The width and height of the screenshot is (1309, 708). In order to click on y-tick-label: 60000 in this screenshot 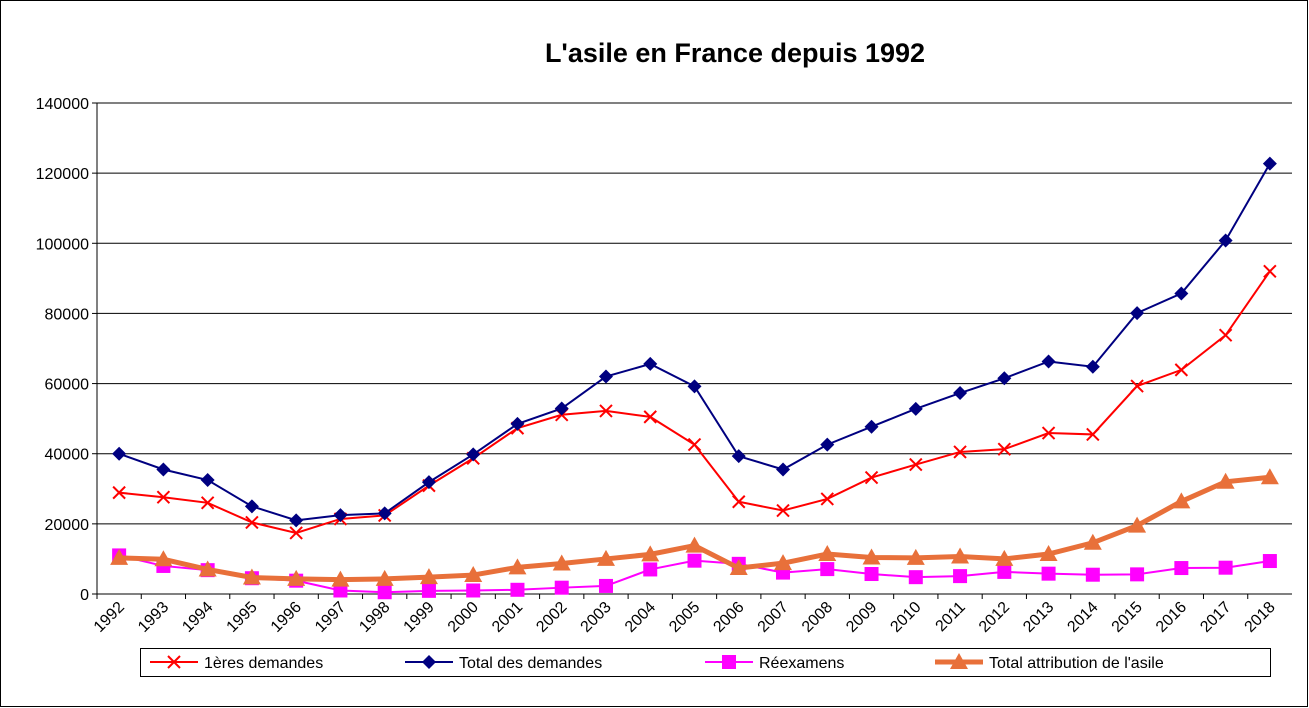, I will do `click(67, 385)`.